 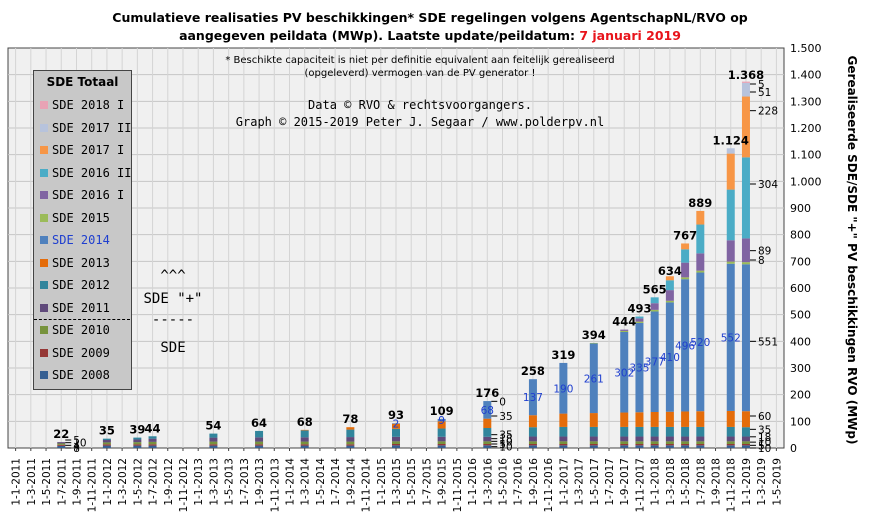 I want to click on x-tick-label: 1-1-2017, so click(x=564, y=482).